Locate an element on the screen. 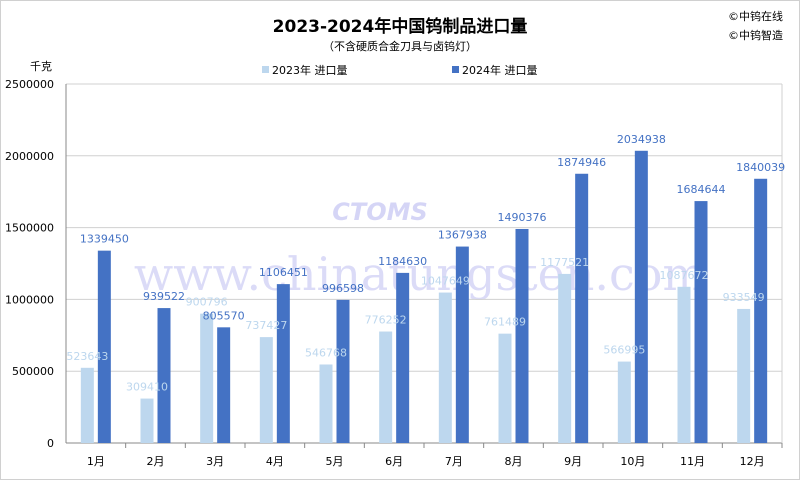 The height and width of the screenshot is (480, 800). x-tick-label: 12月 is located at coordinates (752, 461).